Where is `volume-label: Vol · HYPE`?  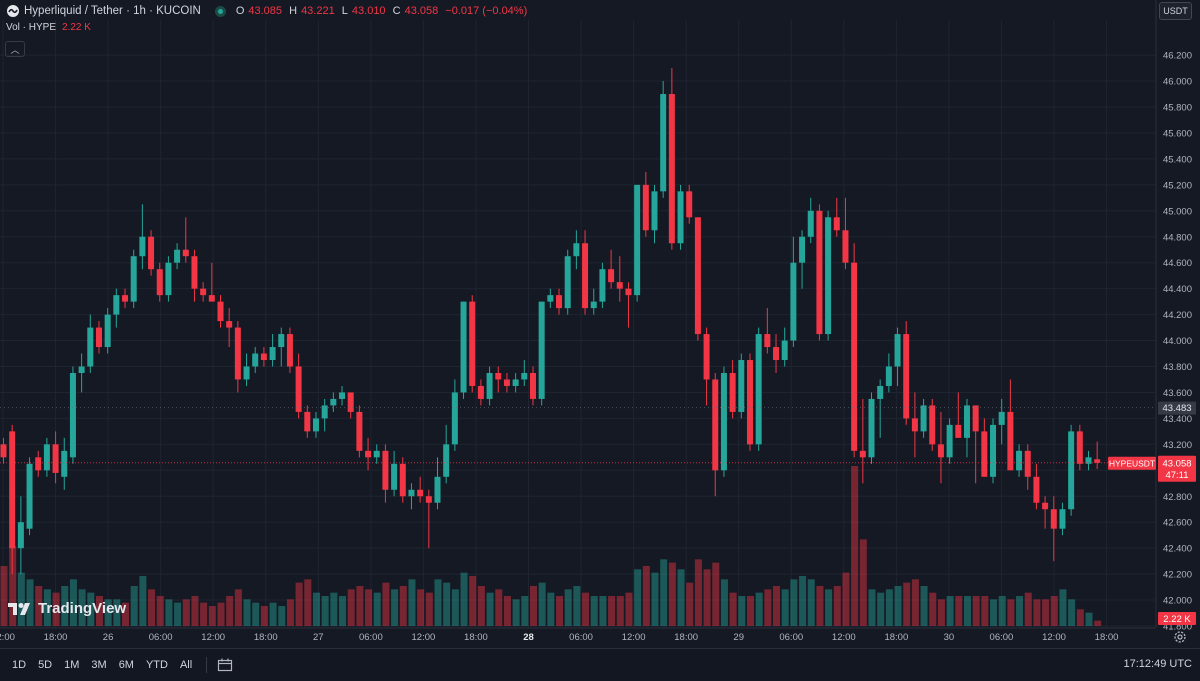 volume-label: Vol · HYPE is located at coordinates (31, 27).